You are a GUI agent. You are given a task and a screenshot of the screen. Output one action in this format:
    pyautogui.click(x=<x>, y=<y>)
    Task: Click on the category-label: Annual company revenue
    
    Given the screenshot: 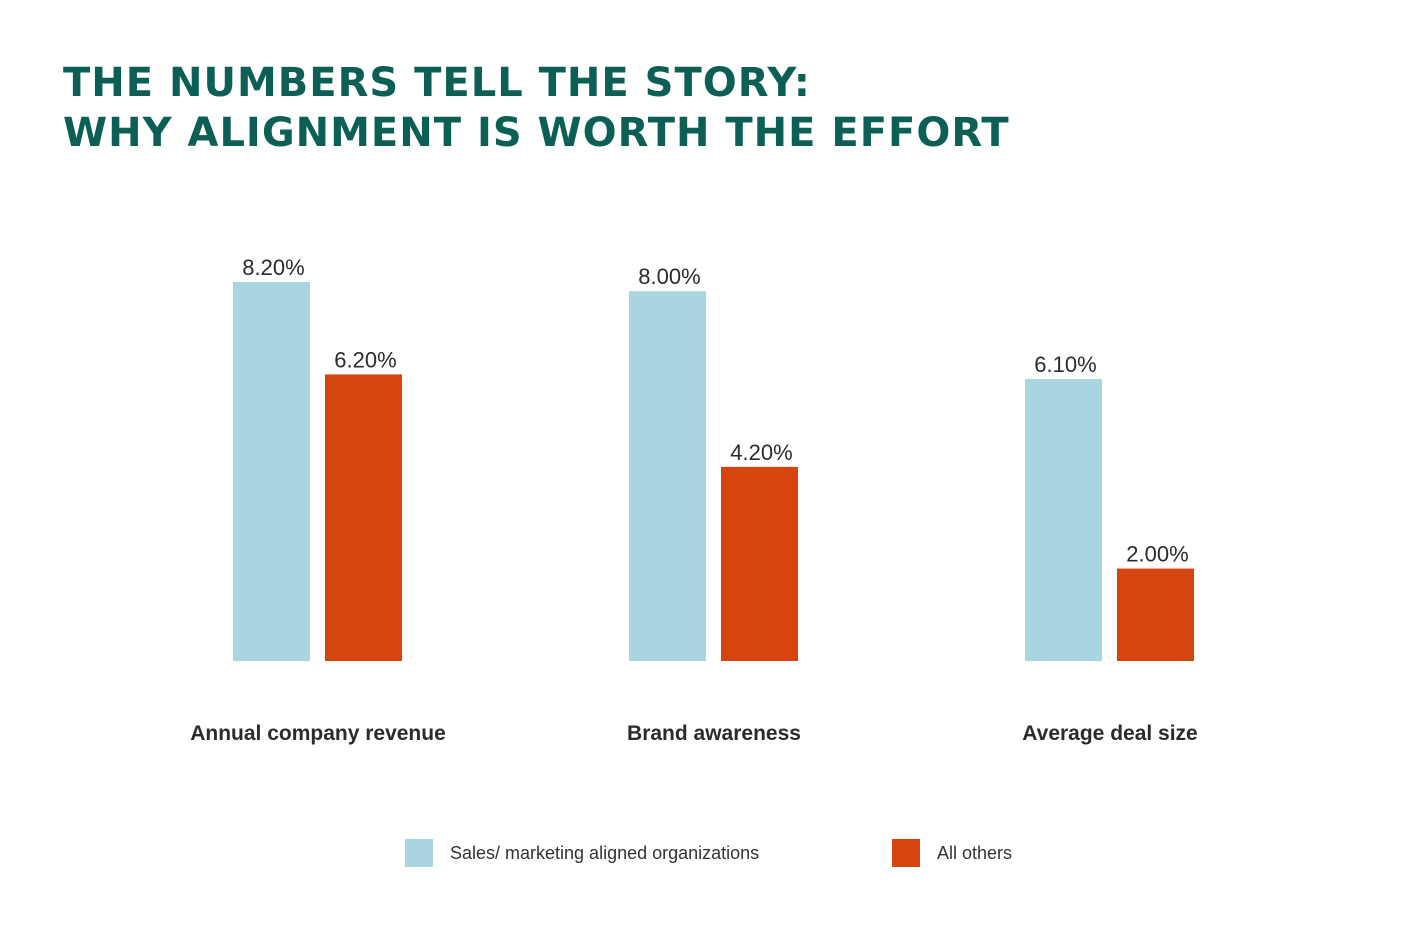 What is the action you would take?
    pyautogui.click(x=318, y=733)
    